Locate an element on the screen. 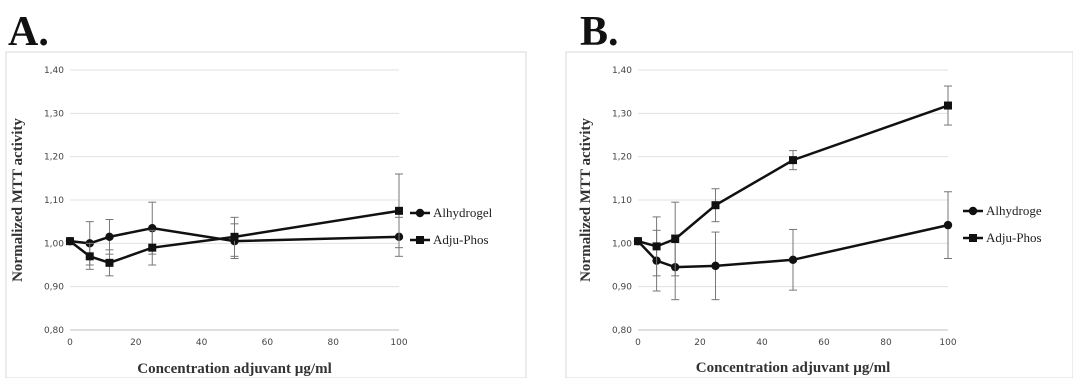 This screenshot has width=1073, height=378. legend-label: Alhydrogel is located at coordinates (463, 212).